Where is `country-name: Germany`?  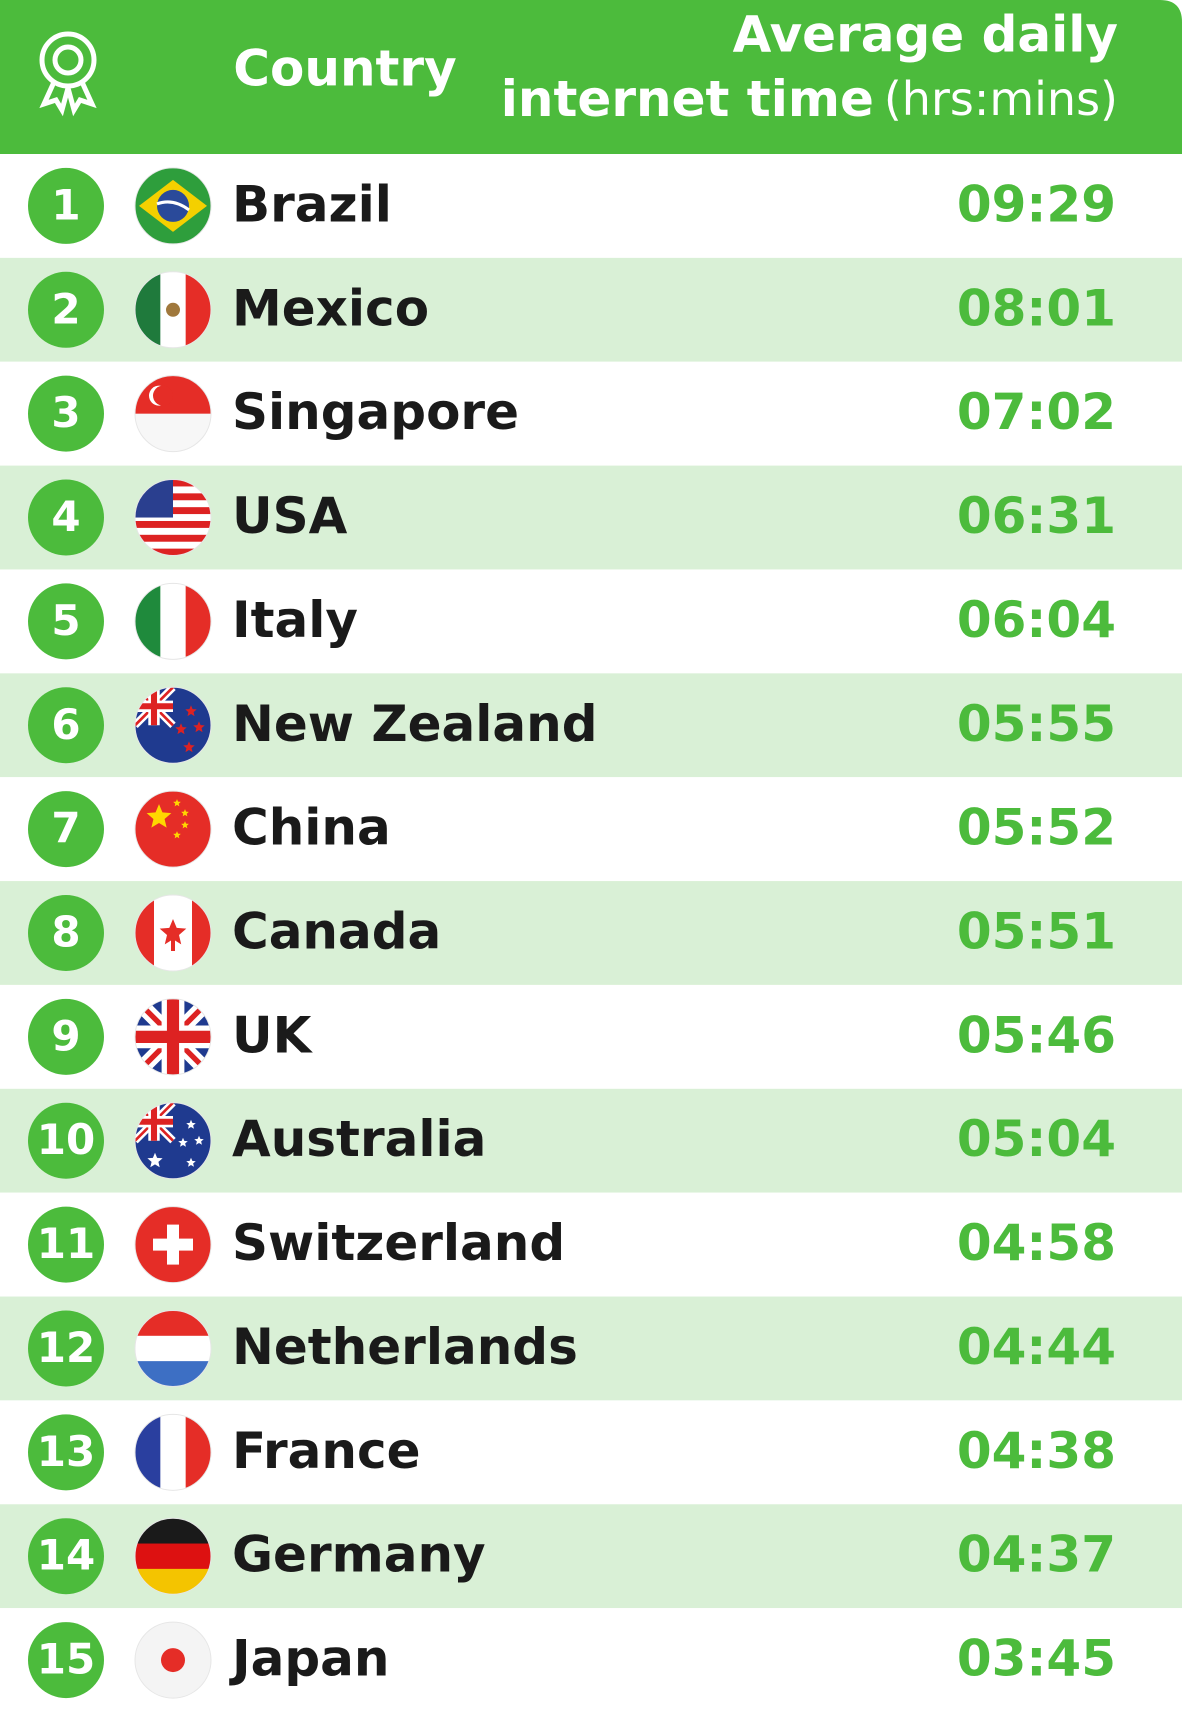 country-name: Germany is located at coordinates (359, 1555).